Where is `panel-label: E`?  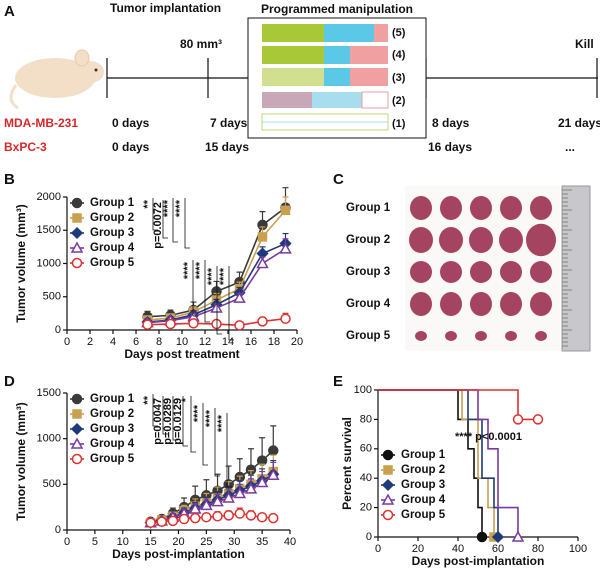 panel-label: E is located at coordinates (338, 381).